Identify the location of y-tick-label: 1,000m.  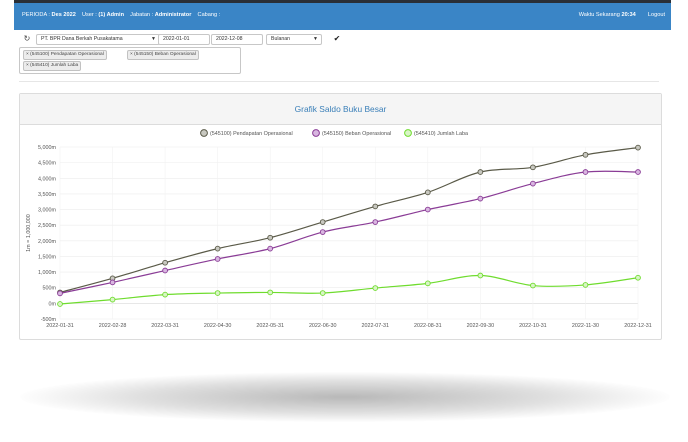
(47, 273).